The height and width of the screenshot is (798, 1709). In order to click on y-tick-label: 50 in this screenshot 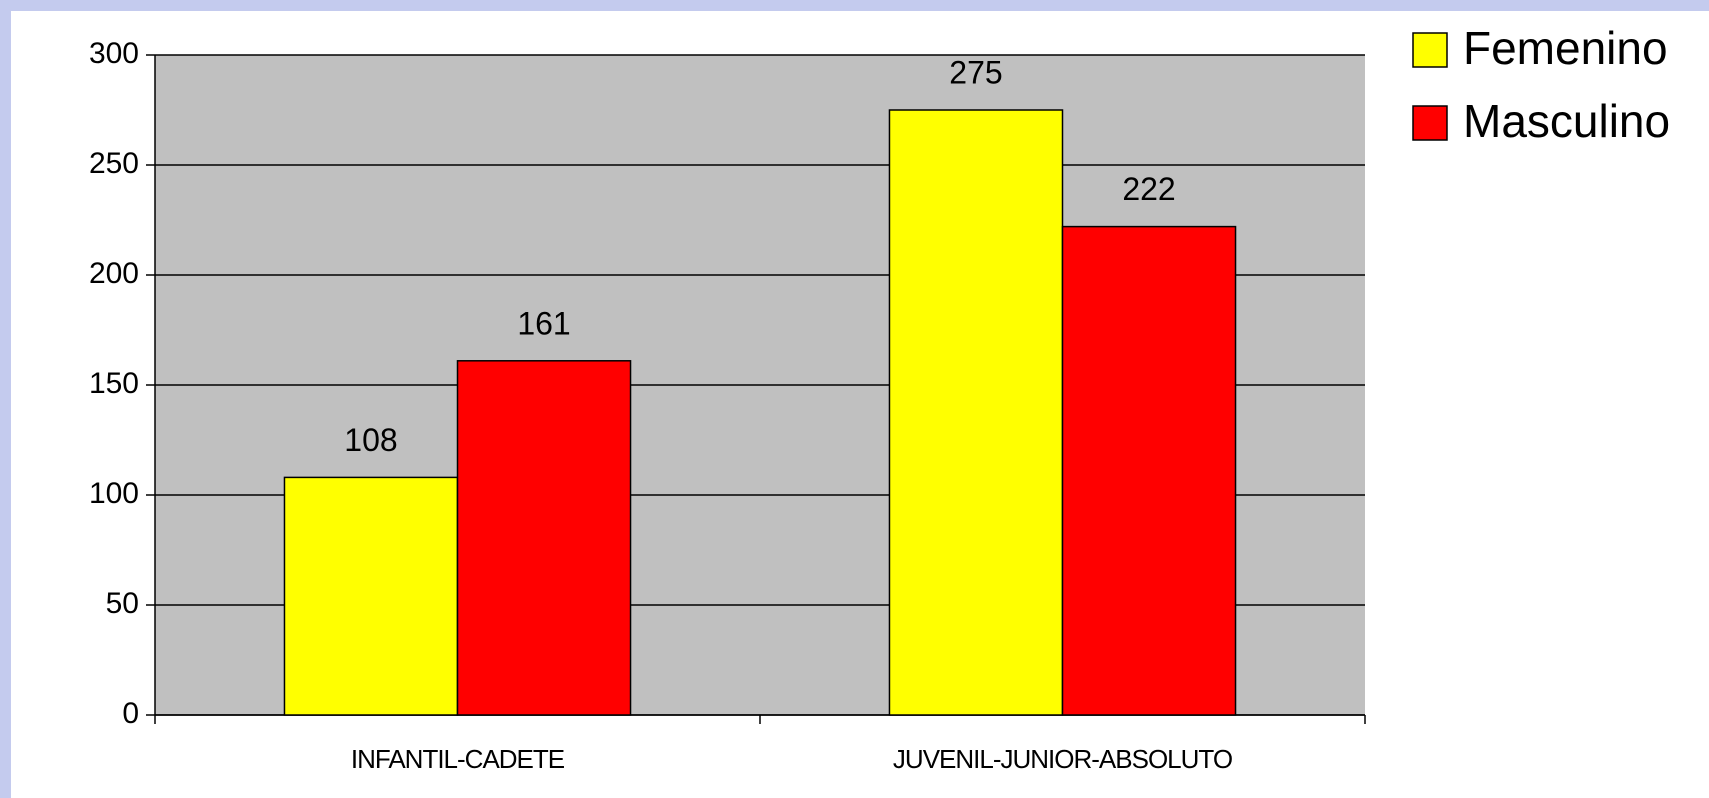, I will do `click(122, 603)`.